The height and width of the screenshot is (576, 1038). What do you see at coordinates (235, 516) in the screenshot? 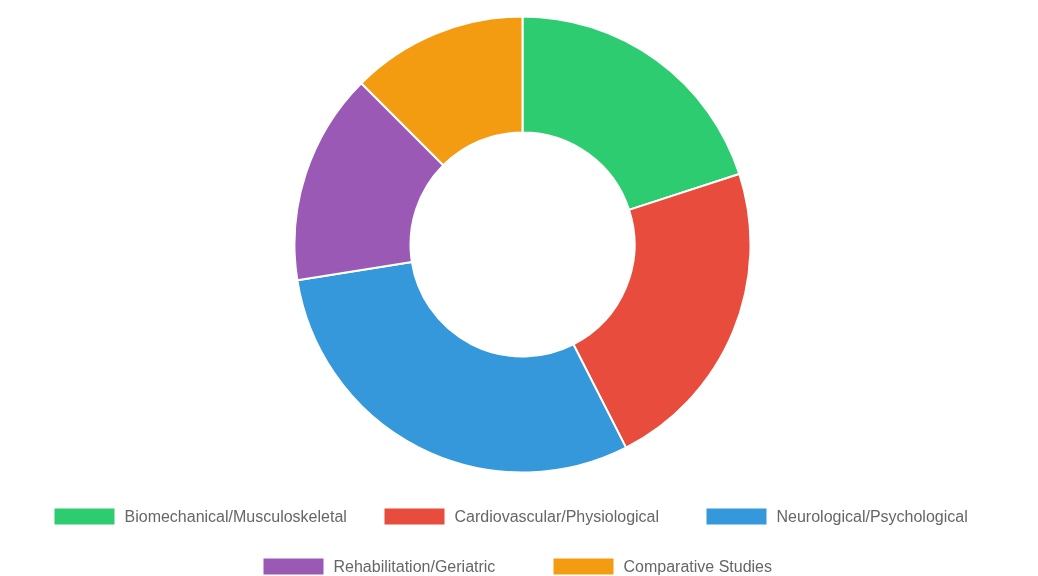
I see `legend-label: Biomechanical/Musculoskeletal` at bounding box center [235, 516].